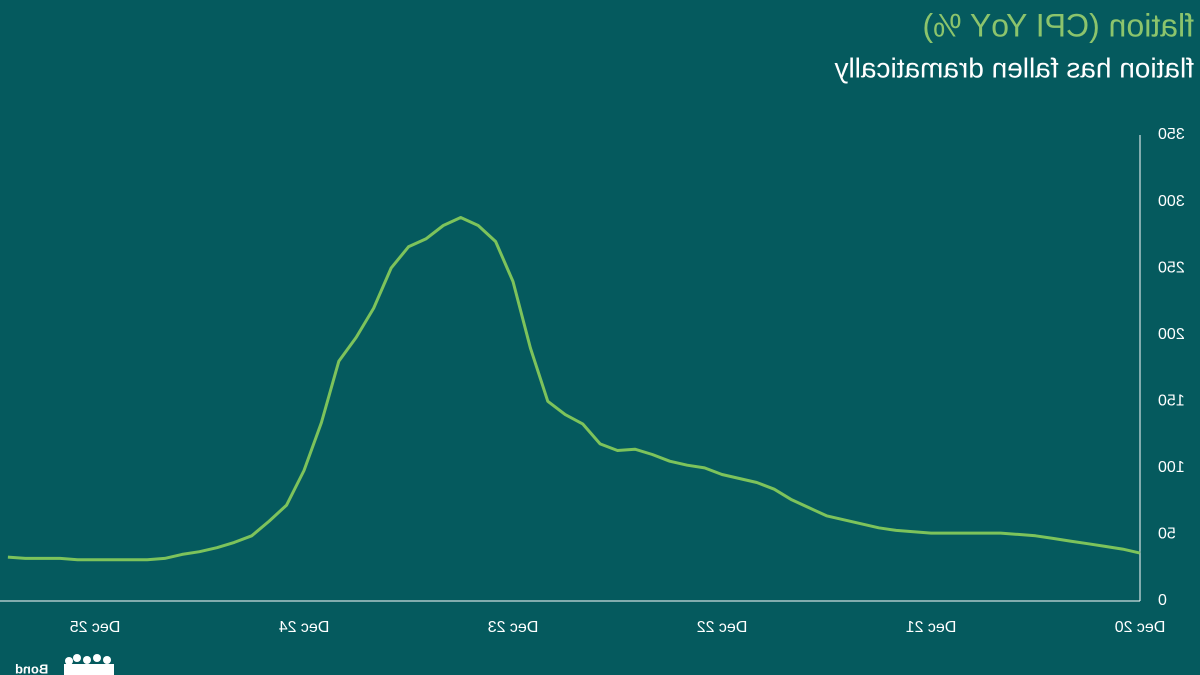 This screenshot has width=1200, height=675. Describe the element at coordinates (1171, 334) in the screenshot. I see `y-tick-label: 200` at that location.